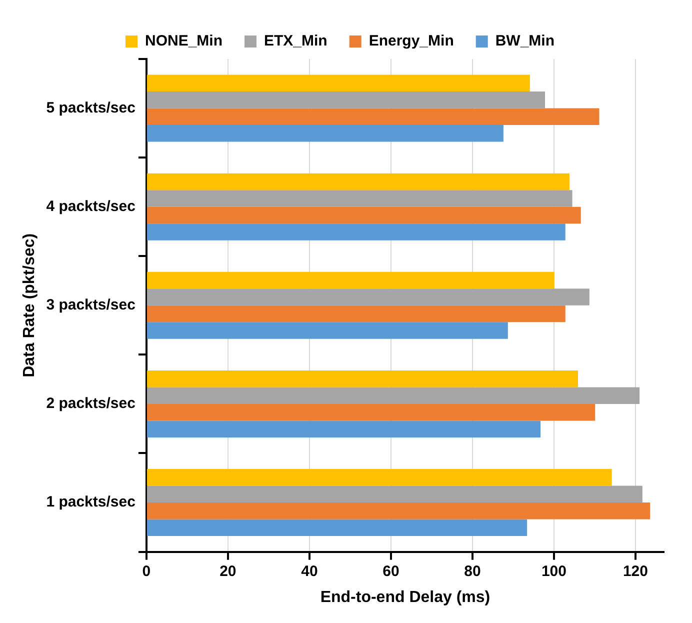 Image resolution: width=692 pixels, height=623 pixels. What do you see at coordinates (91, 502) in the screenshot?
I see `y-tick-label: 1 packts/sec` at bounding box center [91, 502].